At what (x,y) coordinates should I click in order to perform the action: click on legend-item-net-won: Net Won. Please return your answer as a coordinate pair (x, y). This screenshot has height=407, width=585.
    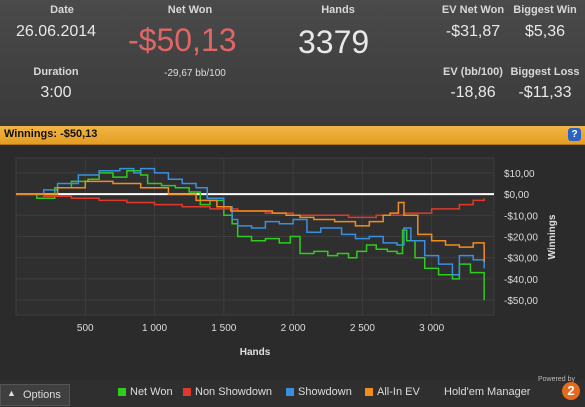
    Looking at the image, I should click on (145, 392).